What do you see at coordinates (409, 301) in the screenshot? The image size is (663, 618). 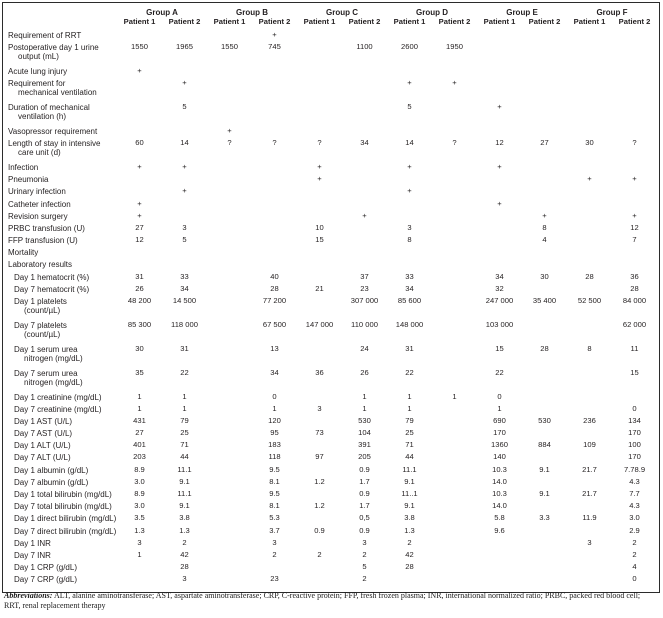 I see `cell-value: 85 600` at bounding box center [409, 301].